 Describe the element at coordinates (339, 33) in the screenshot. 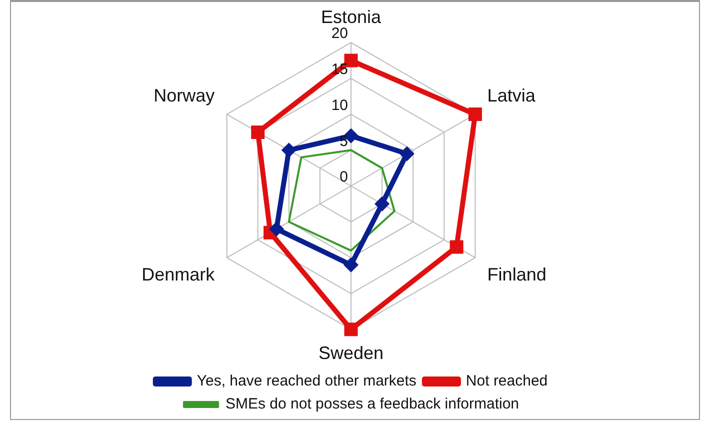

I see `y-tick-label: 20` at that location.